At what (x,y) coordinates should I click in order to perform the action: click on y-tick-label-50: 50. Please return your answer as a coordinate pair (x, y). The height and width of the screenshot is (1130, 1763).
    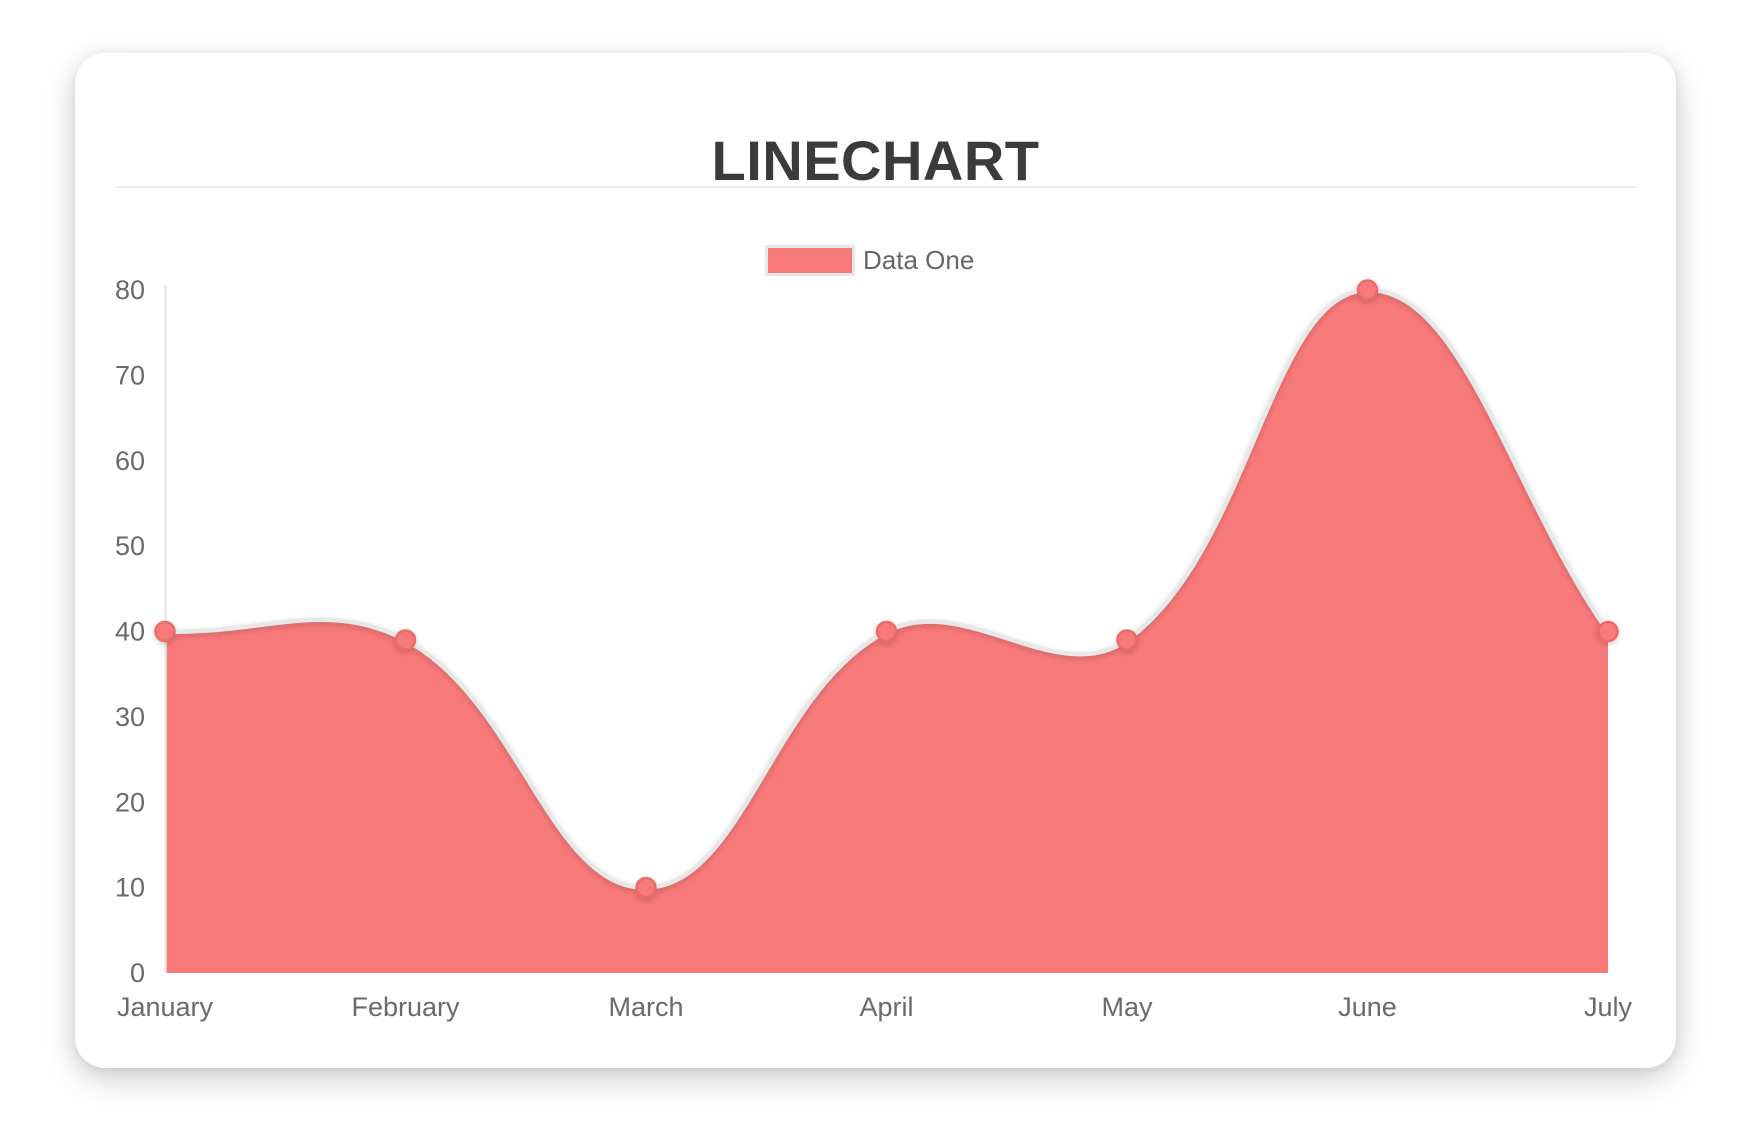
    Looking at the image, I should click on (130, 546).